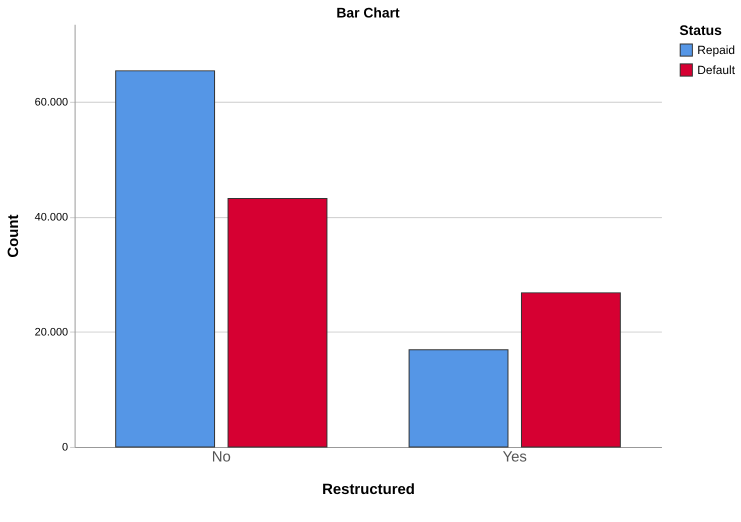 This screenshot has width=741, height=522. What do you see at coordinates (368, 12) in the screenshot?
I see `chart-title: Bar Chart` at bounding box center [368, 12].